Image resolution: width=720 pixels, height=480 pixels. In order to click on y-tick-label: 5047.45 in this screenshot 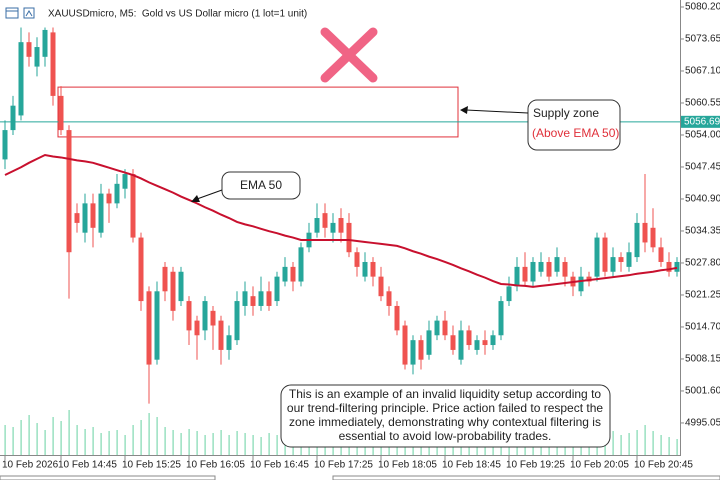, I will do `click(702, 167)`.